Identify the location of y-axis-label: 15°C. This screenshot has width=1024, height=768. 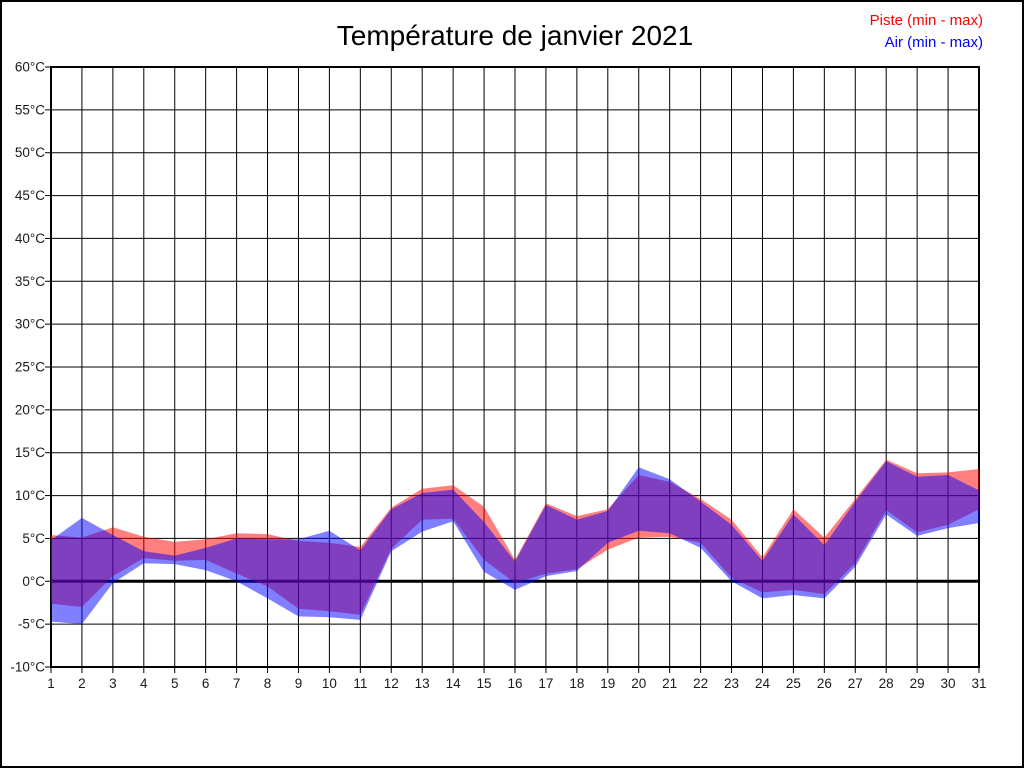
(30, 452).